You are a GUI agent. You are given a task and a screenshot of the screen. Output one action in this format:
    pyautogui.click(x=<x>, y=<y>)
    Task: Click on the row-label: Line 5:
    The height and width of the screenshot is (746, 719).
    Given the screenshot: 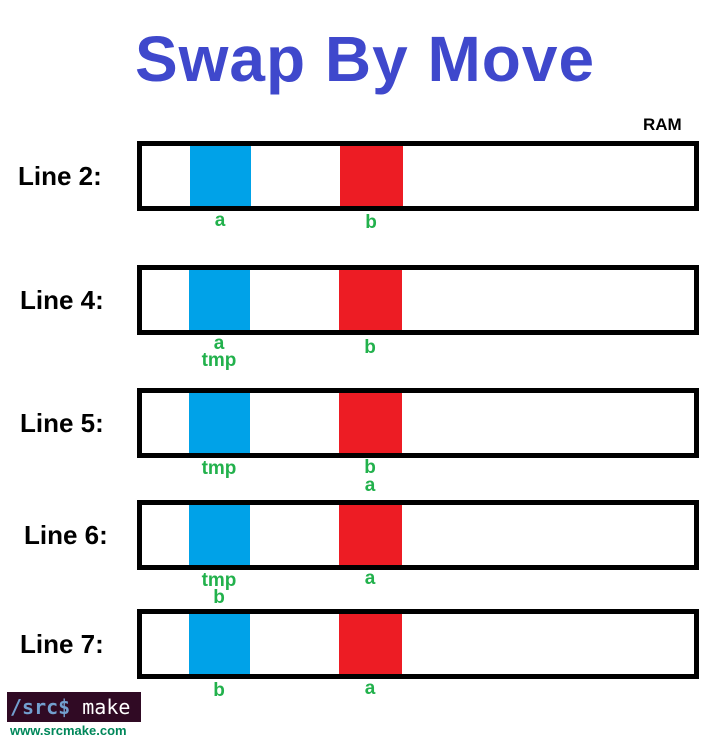 What is the action you would take?
    pyautogui.click(x=62, y=423)
    